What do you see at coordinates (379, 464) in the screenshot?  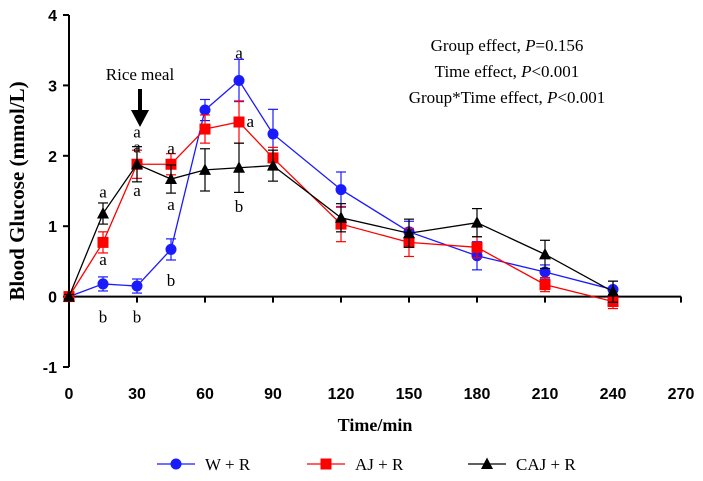 I see `legend-label: AJ + R` at bounding box center [379, 464].